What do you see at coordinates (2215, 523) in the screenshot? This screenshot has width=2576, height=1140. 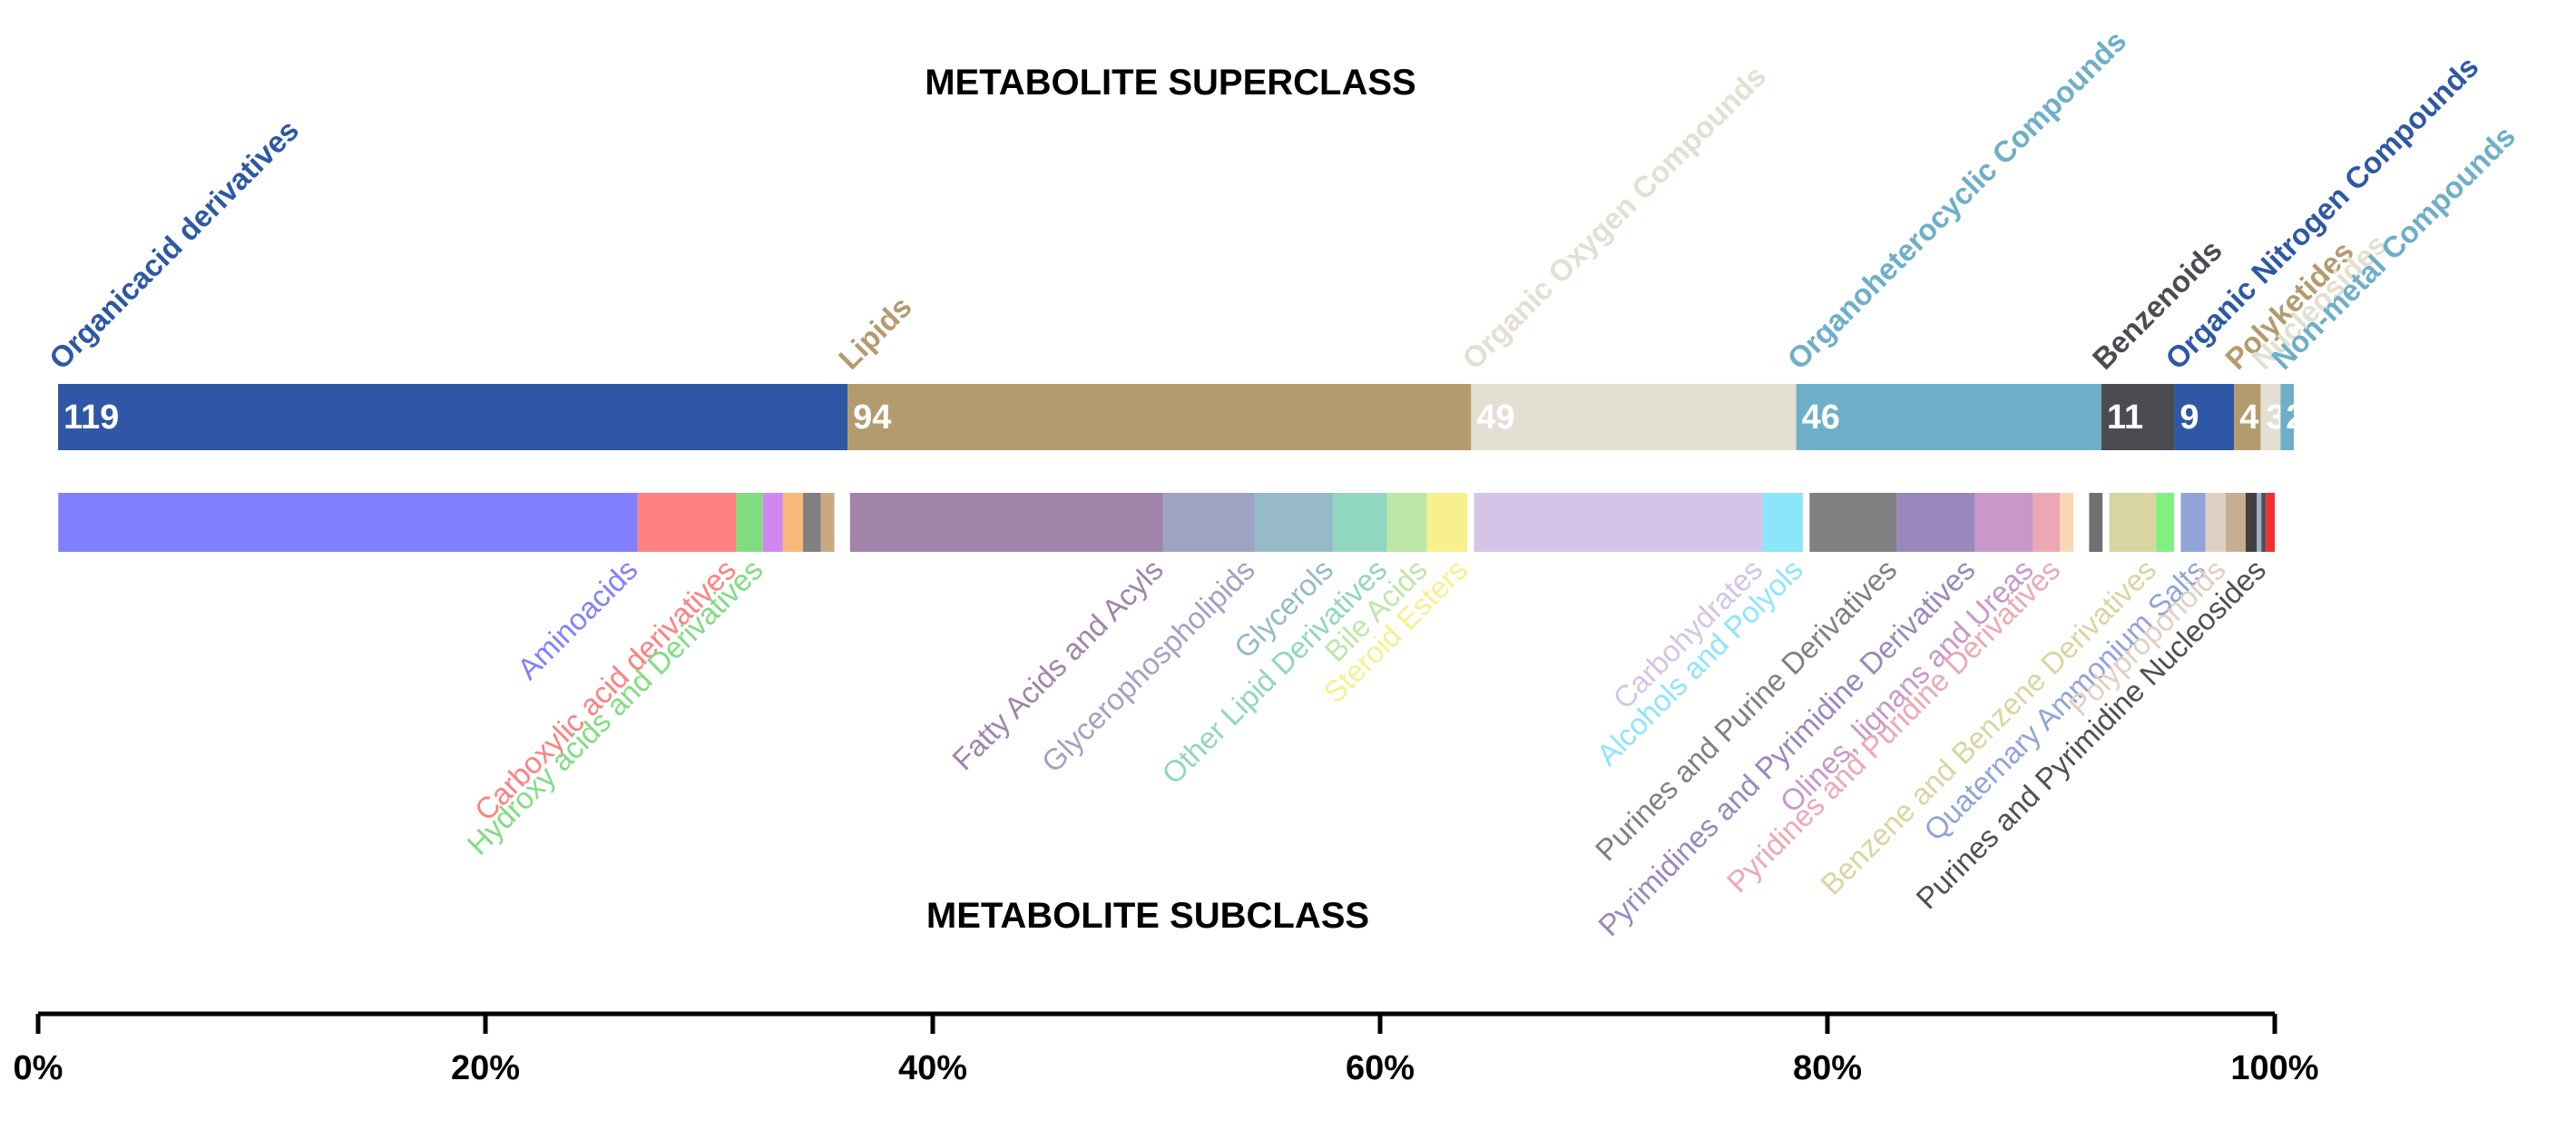 I see `subclass-segment-polyproponoids` at bounding box center [2215, 523].